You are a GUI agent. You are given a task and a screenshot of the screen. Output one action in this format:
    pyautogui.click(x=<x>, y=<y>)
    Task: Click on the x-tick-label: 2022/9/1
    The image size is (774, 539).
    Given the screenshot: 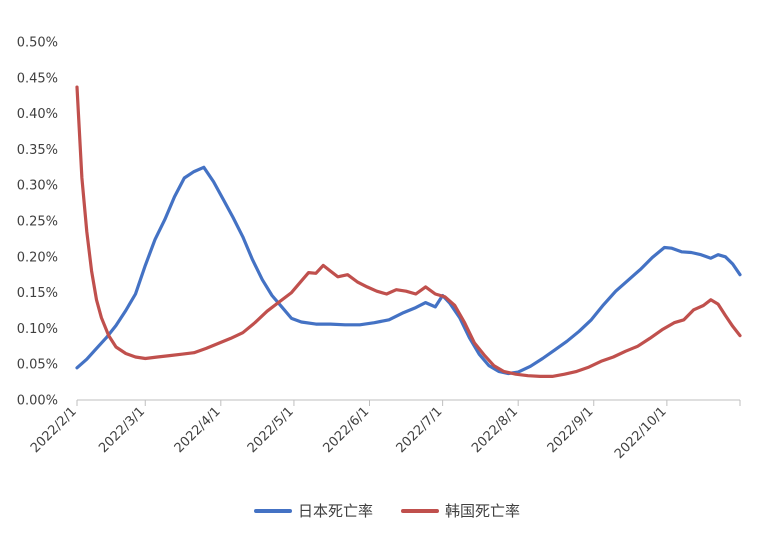 What is the action you would take?
    pyautogui.click(x=571, y=430)
    